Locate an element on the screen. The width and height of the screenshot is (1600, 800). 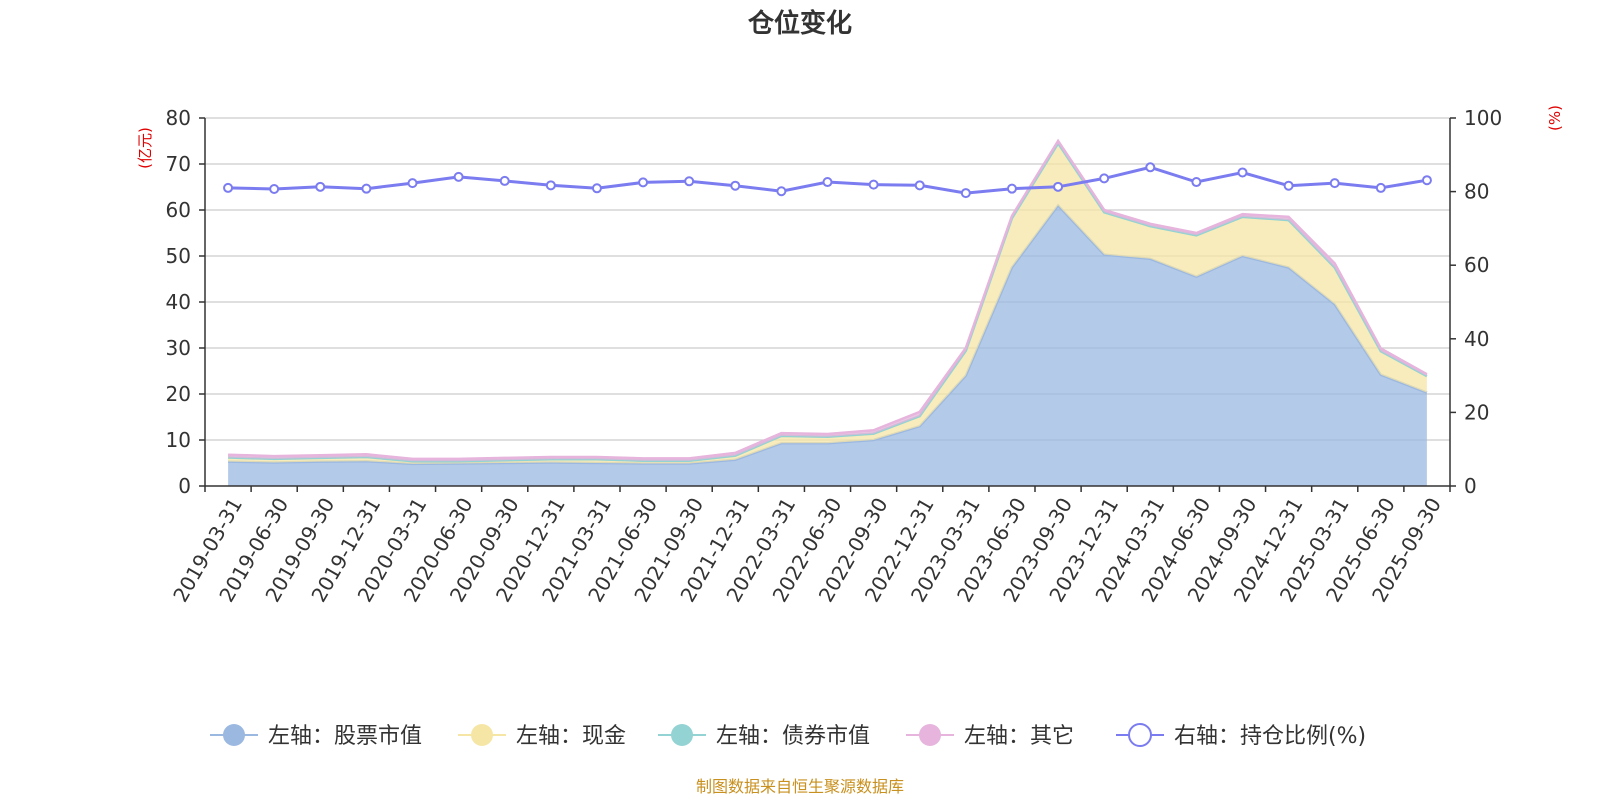
legend: 左轴：股票市值 左轴：现金 左轴：债券市值 左轴：其它 右轴：持仓比例(%) is located at coordinates (788, 736).